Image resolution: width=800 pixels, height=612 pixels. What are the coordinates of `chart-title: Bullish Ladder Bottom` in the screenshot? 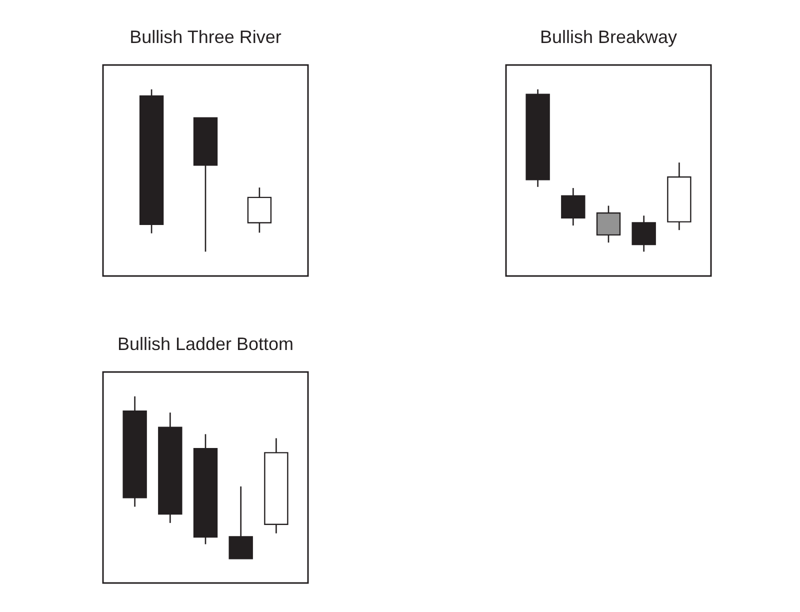 It's located at (205, 344).